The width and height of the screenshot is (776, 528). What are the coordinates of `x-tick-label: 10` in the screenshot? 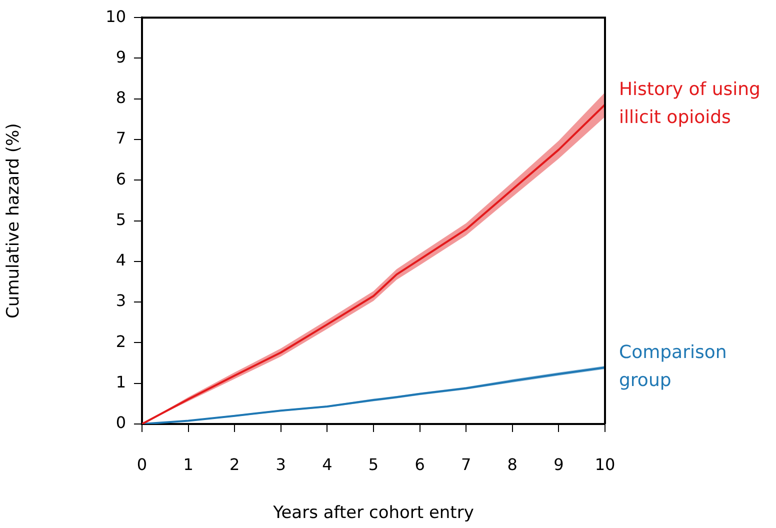 It's located at (605, 464).